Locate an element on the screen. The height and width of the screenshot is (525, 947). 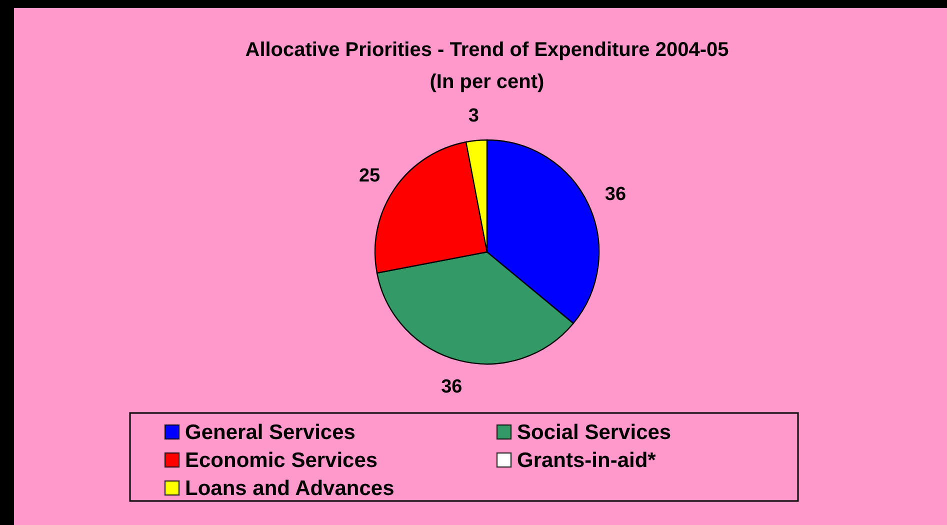
data-label: 3 is located at coordinates (473, 116).